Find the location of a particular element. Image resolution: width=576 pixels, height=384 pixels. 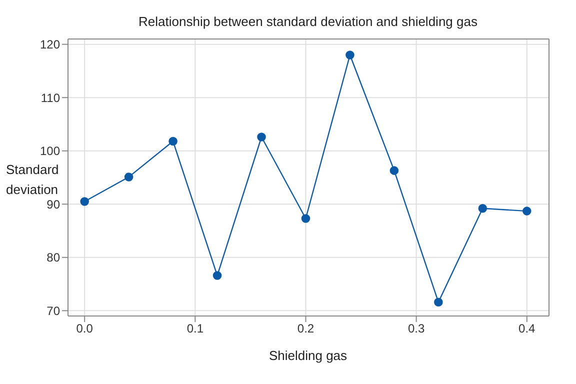

x-tick-label: 0.1 is located at coordinates (195, 329).